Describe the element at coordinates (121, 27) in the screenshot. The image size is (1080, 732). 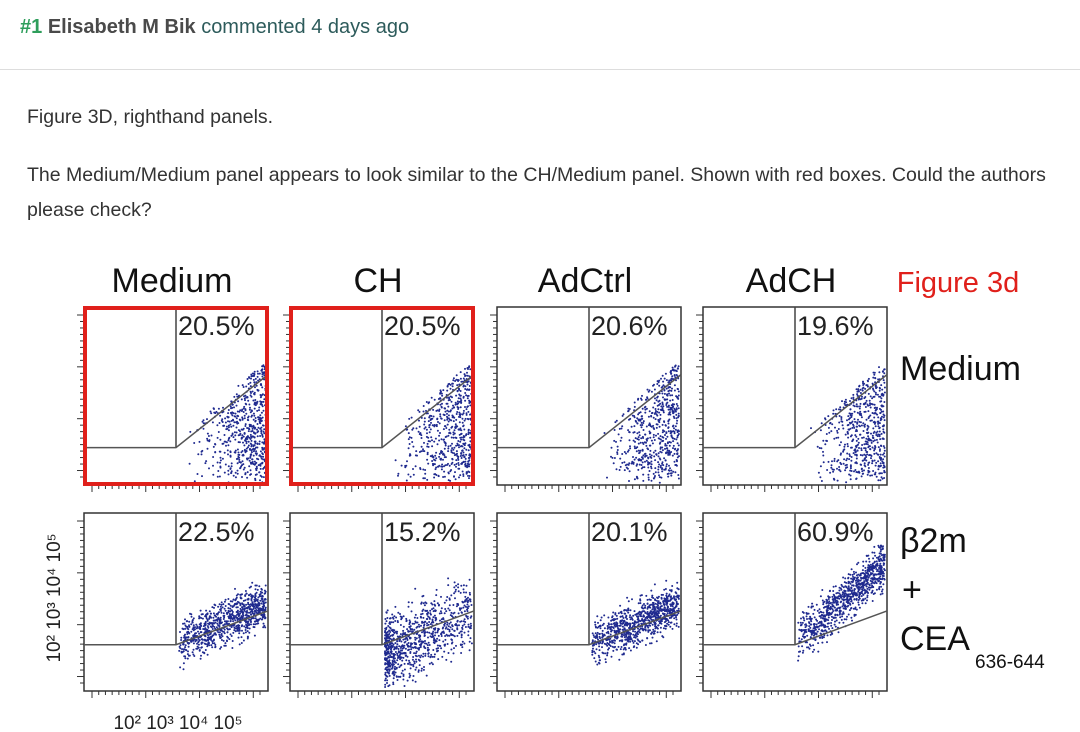
I see `comment-author: Elisabeth M Bik` at that location.